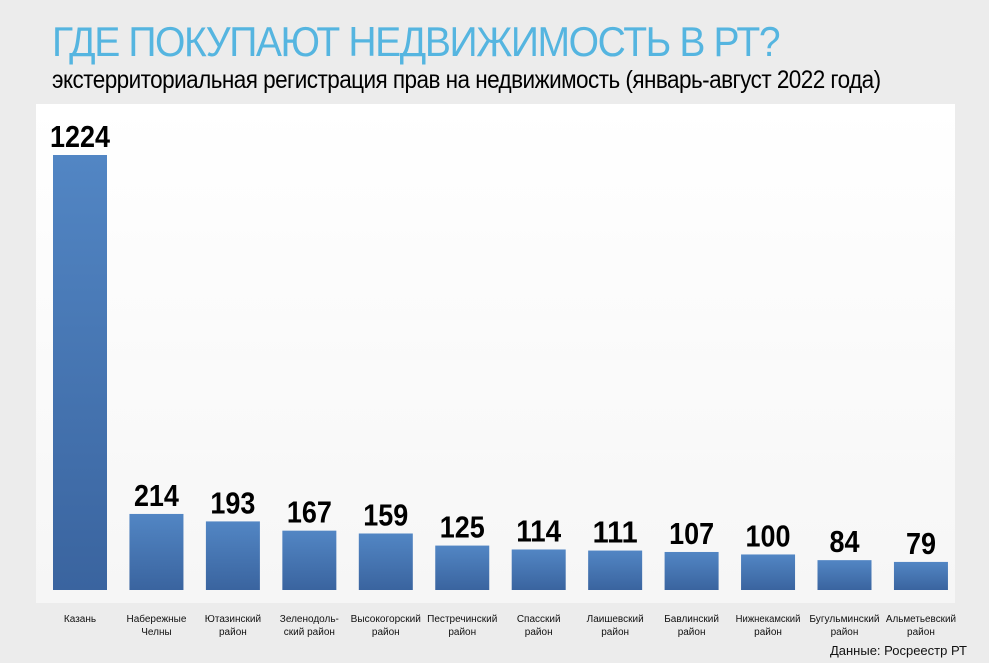  I want to click on category-label: Бавлинский, so click(691, 619).